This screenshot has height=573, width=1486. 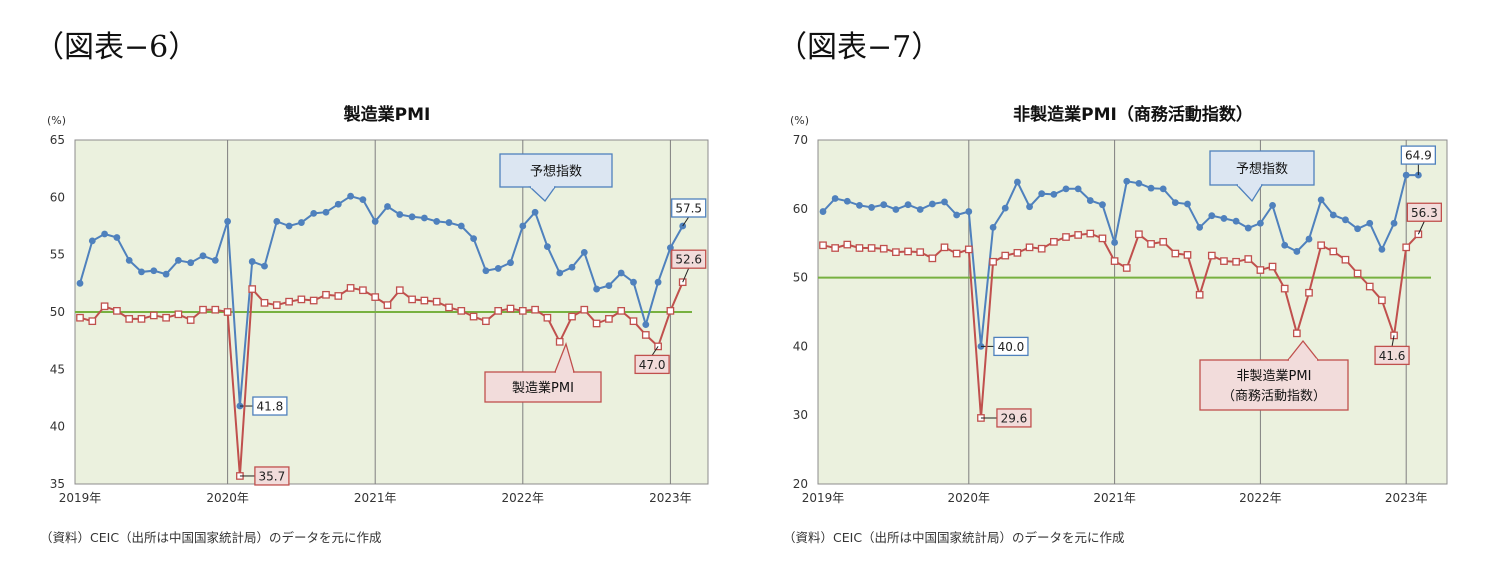 What do you see at coordinates (800, 140) in the screenshot?
I see `y-tick-label: 70` at bounding box center [800, 140].